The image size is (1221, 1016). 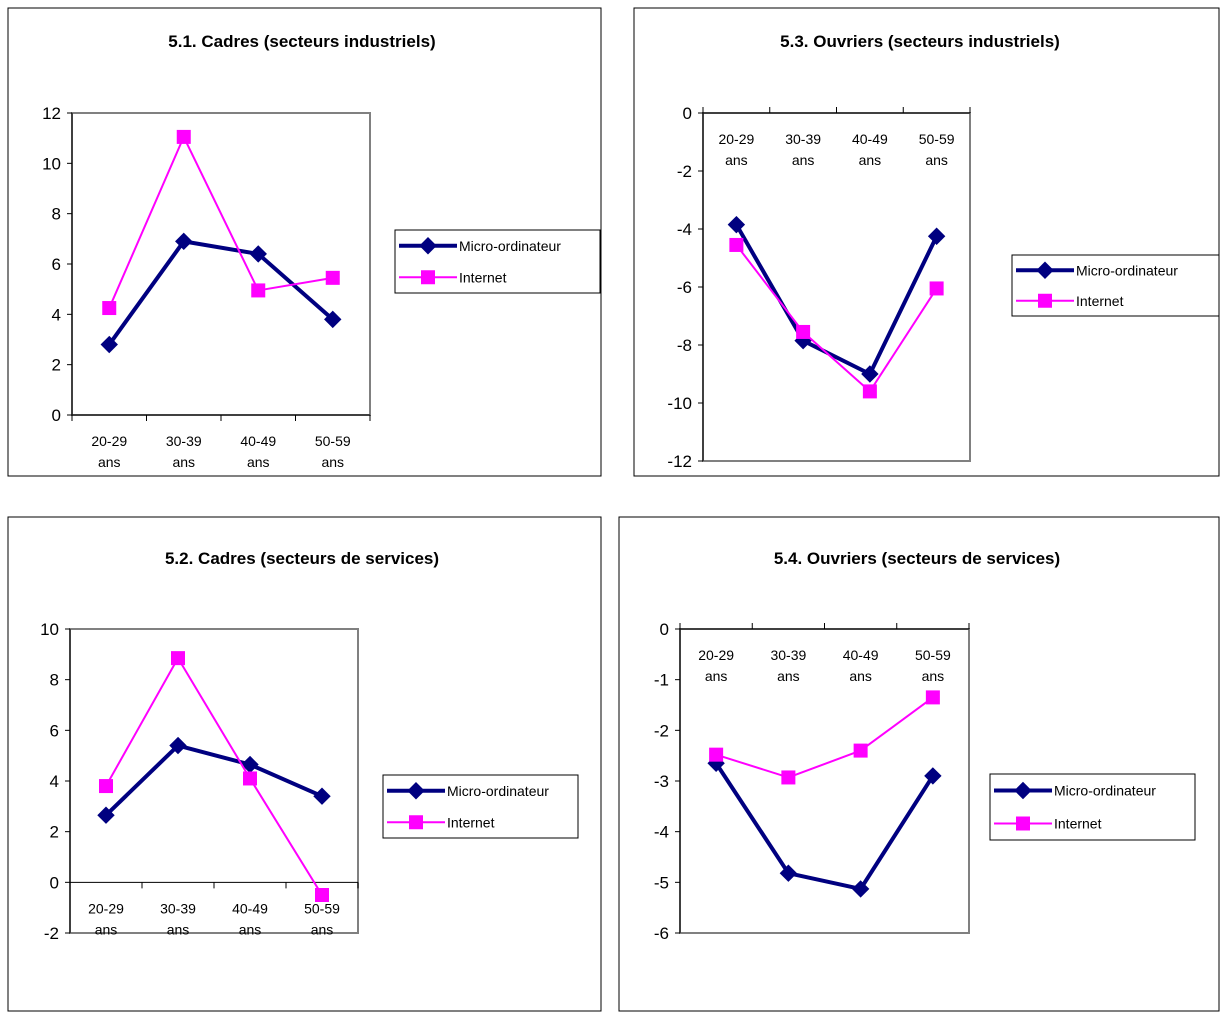 I want to click on y-tick-label: -1, so click(x=661, y=680).